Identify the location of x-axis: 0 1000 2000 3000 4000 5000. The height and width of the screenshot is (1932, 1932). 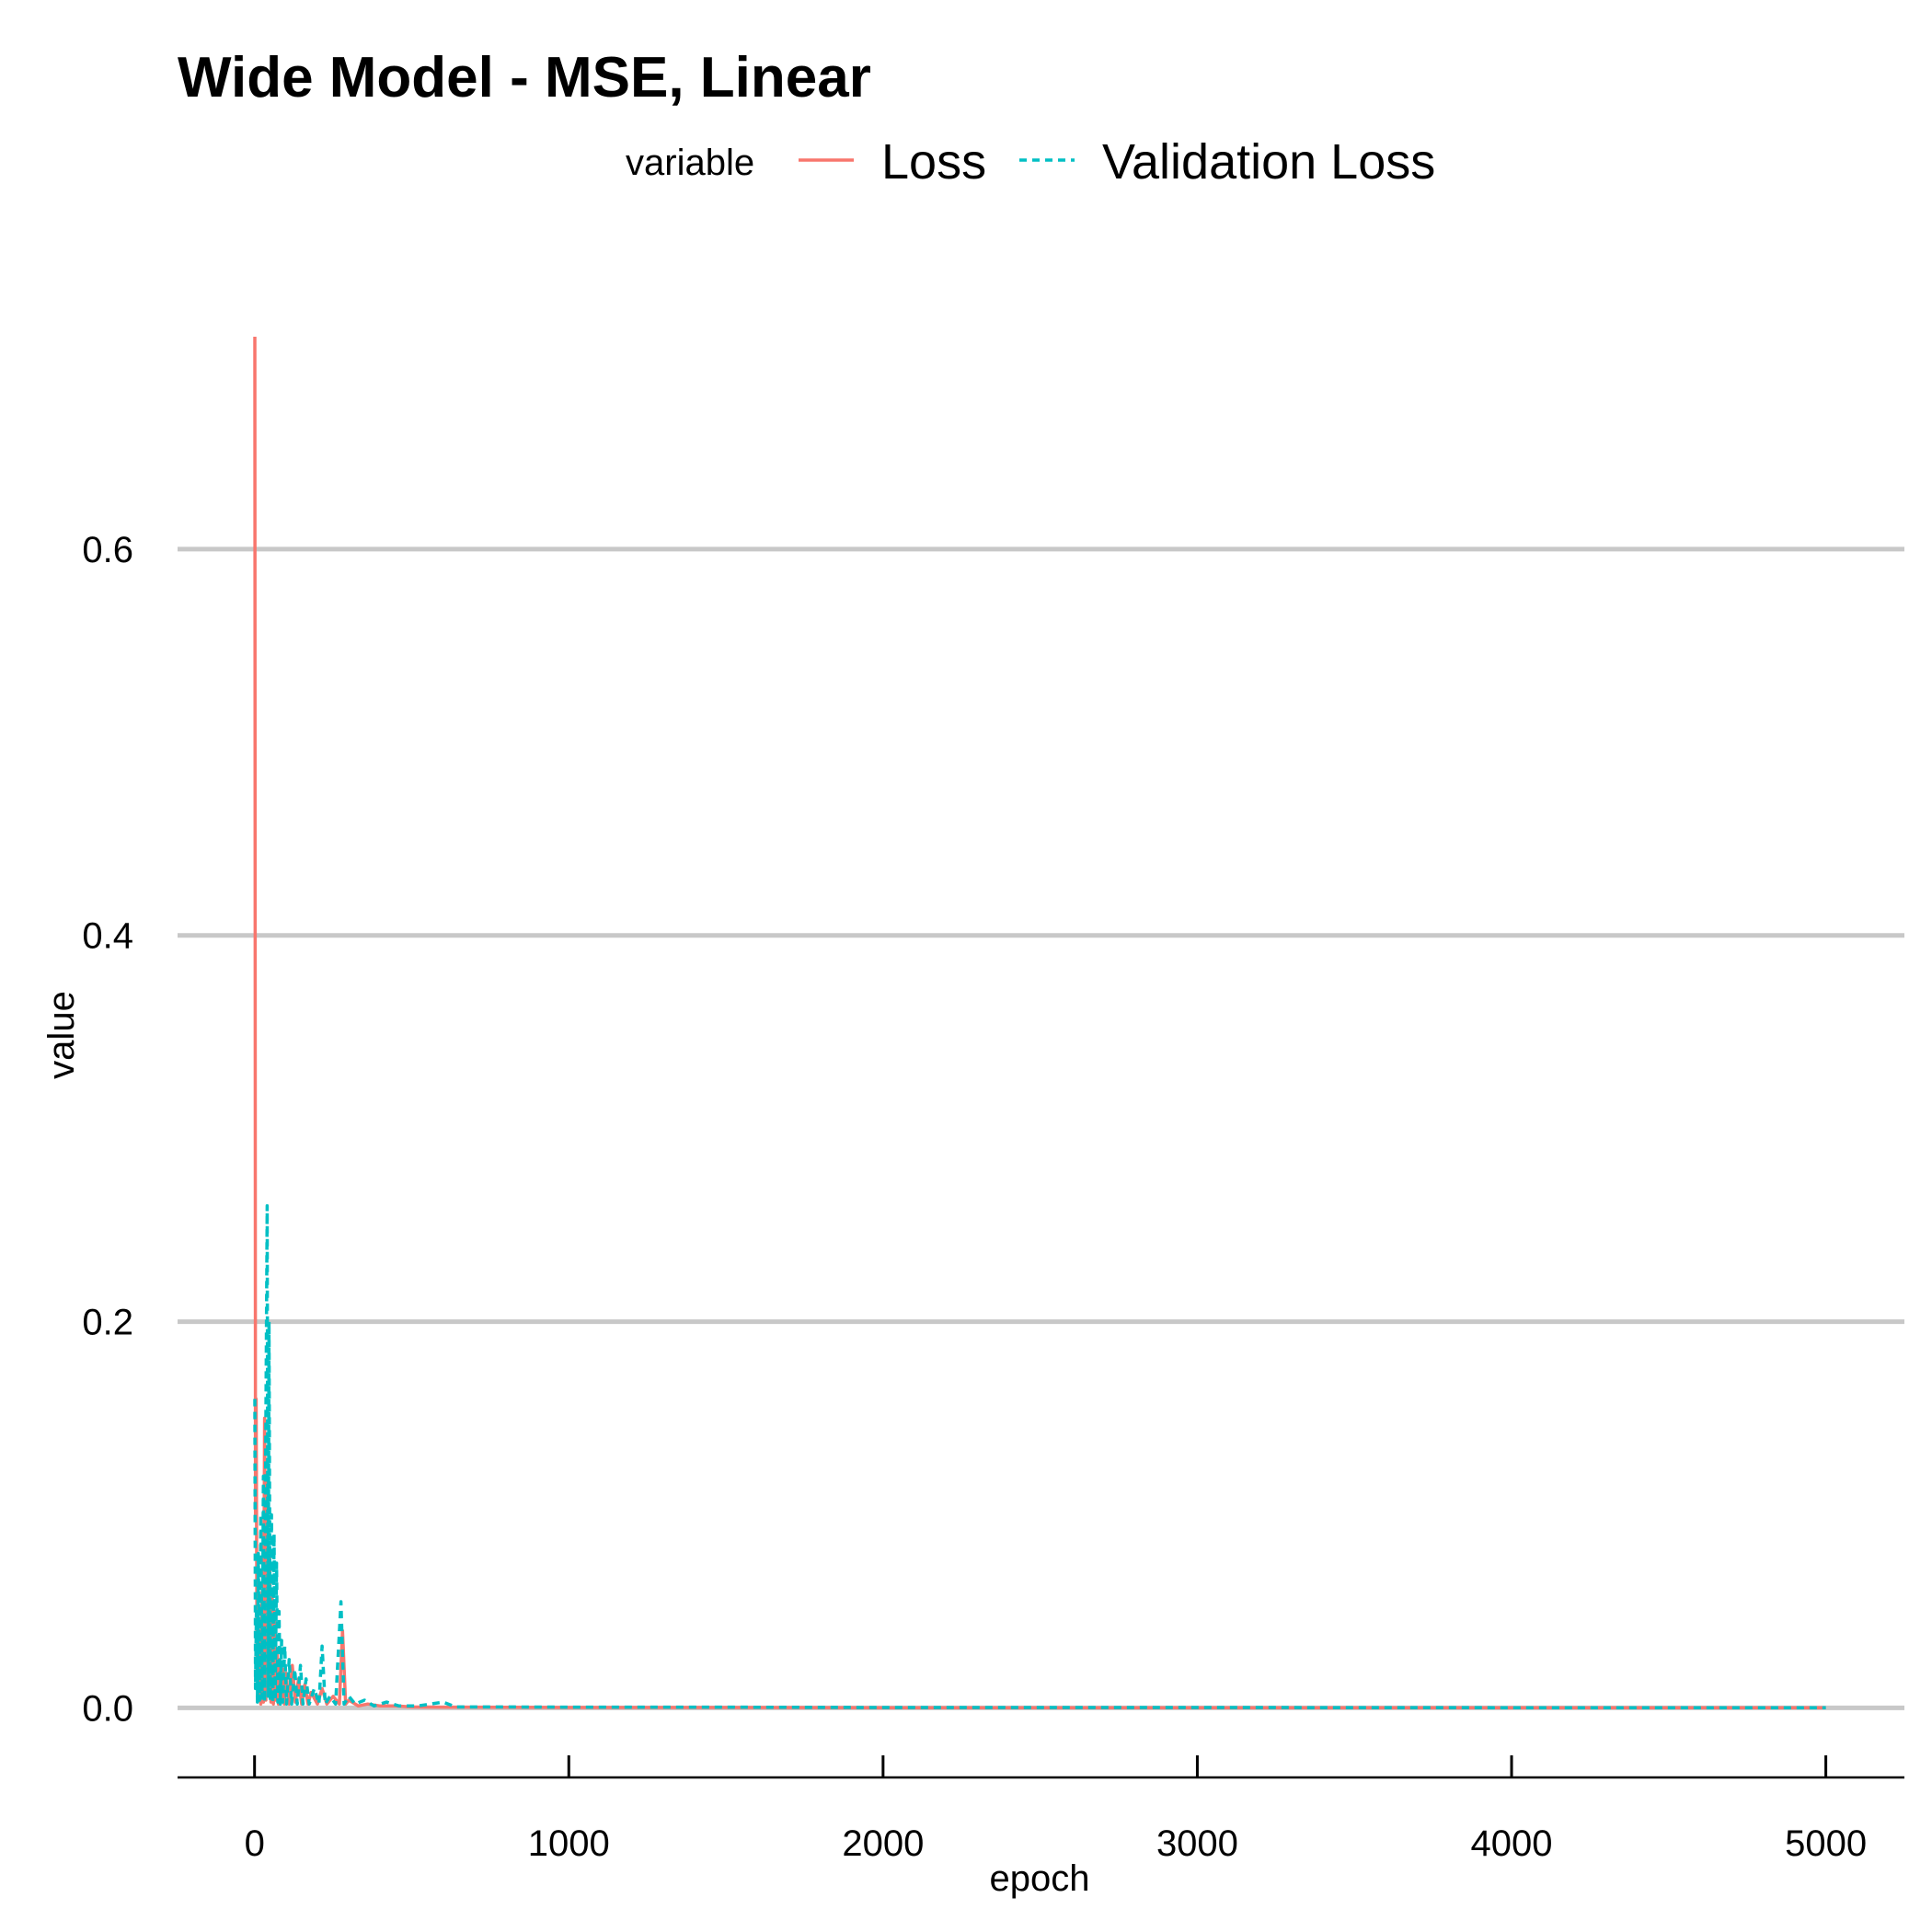
(1056, 1809).